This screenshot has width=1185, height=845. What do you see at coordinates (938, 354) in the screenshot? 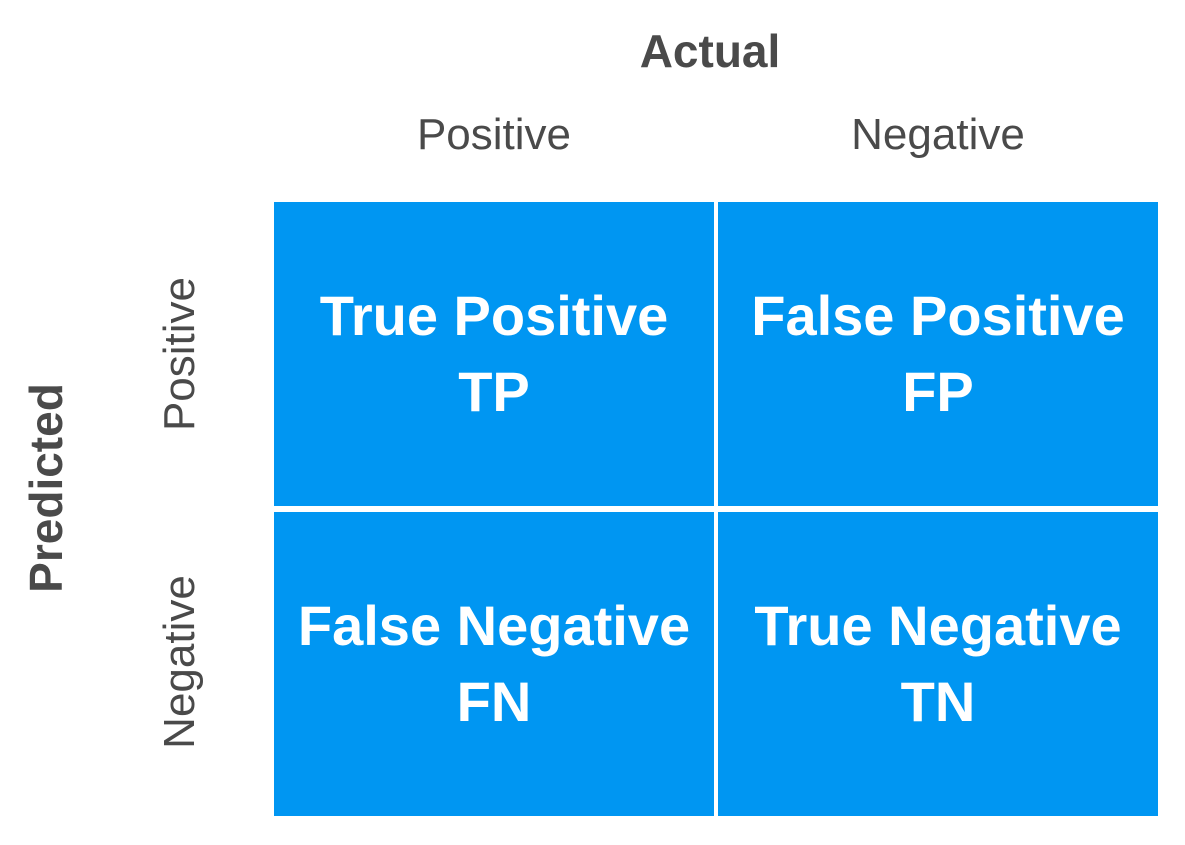
I see `cell-false-positive: False Positive FP` at bounding box center [938, 354].